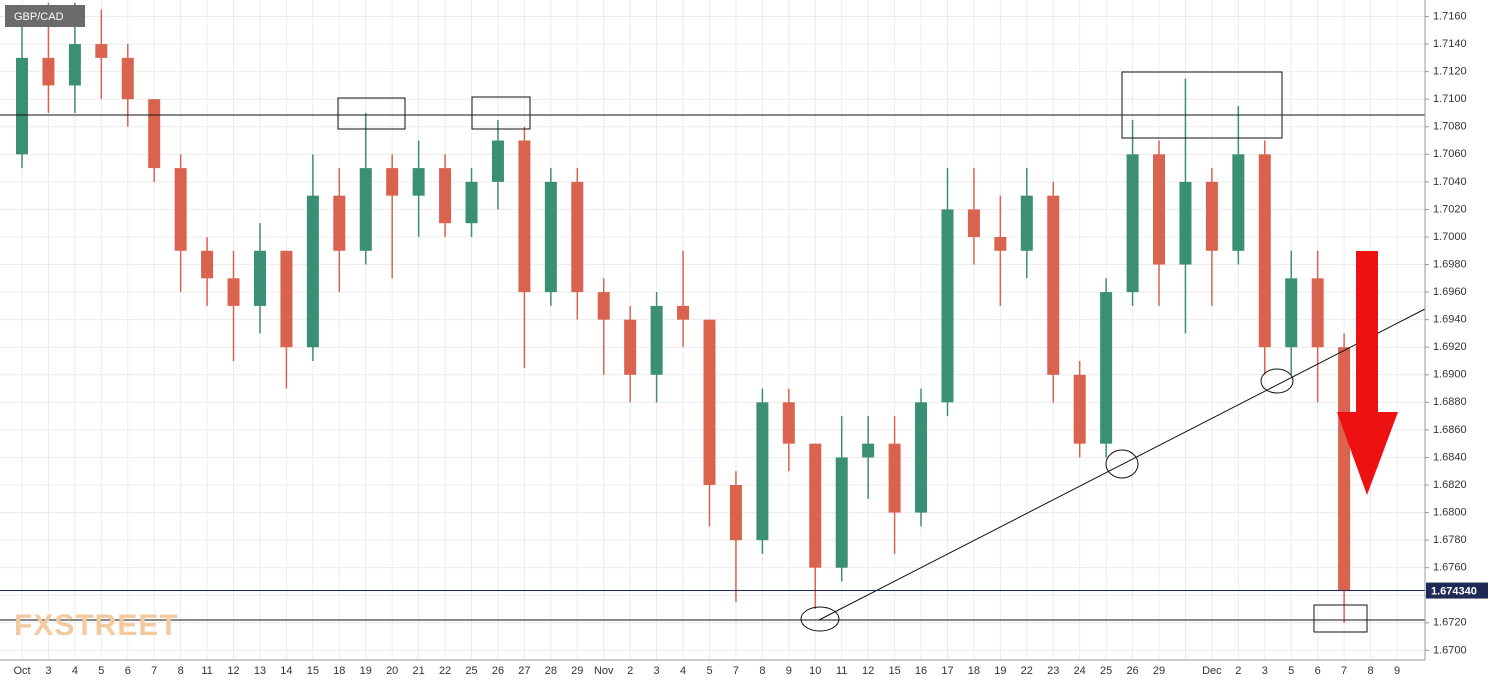  Describe the element at coordinates (604, 671) in the screenshot. I see `x-tick-label: Nov` at that location.